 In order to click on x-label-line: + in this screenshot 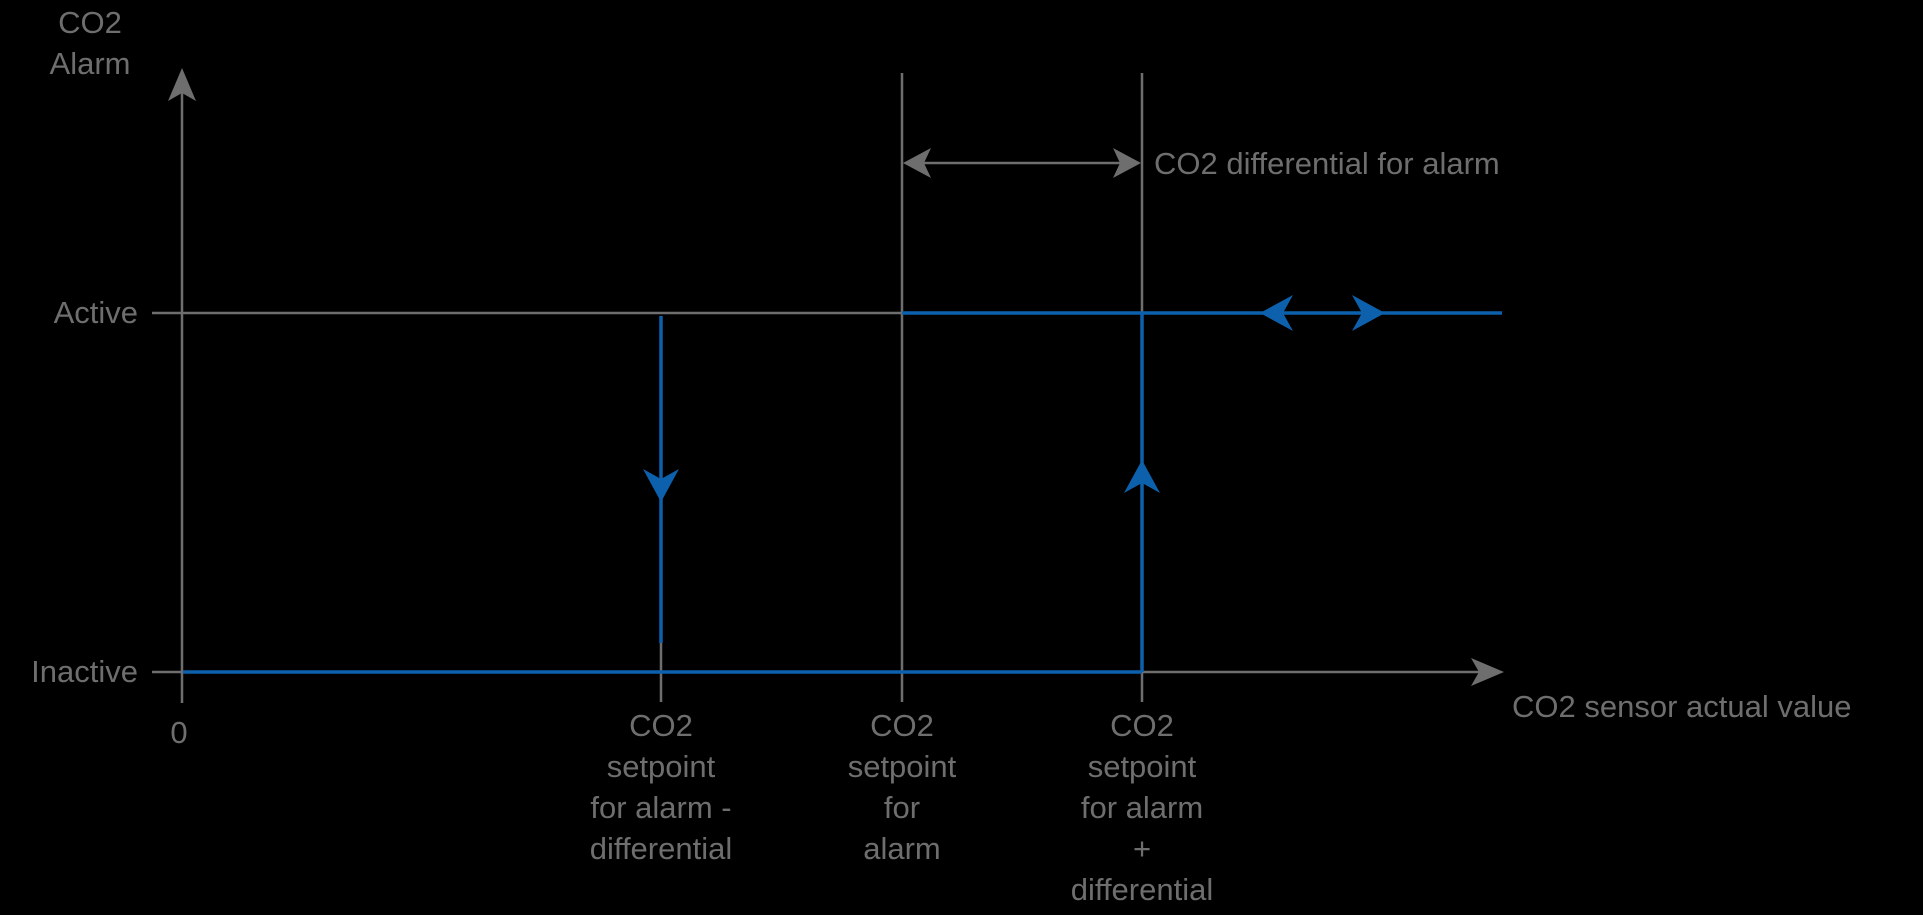, I will do `click(1142, 848)`.